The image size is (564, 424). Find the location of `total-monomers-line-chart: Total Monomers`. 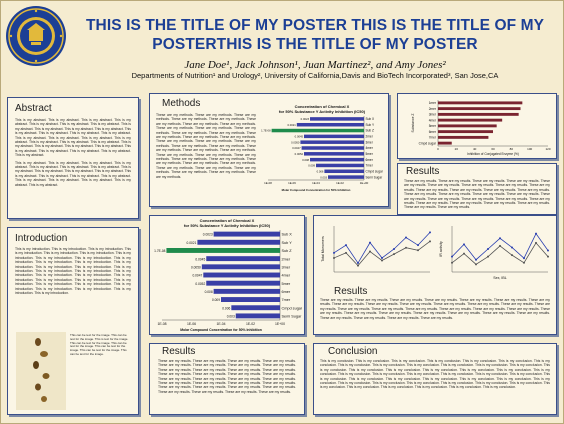

total-monomers-line-chart: Total Monomers is located at coordinates (376, 249).